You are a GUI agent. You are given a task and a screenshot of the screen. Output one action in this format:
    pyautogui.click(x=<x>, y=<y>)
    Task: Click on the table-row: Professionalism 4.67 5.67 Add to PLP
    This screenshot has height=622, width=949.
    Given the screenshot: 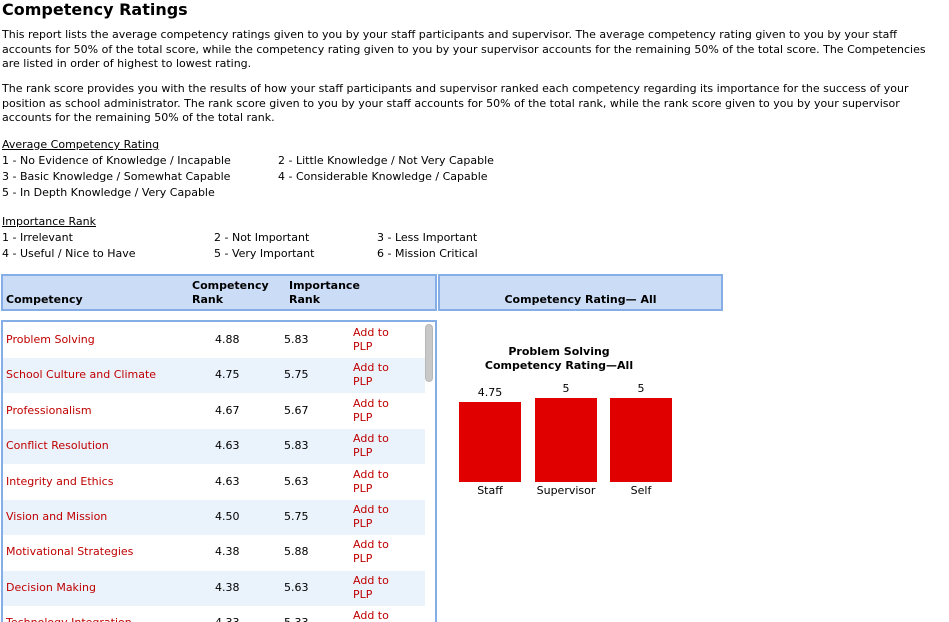 What is the action you would take?
    pyautogui.click(x=214, y=411)
    